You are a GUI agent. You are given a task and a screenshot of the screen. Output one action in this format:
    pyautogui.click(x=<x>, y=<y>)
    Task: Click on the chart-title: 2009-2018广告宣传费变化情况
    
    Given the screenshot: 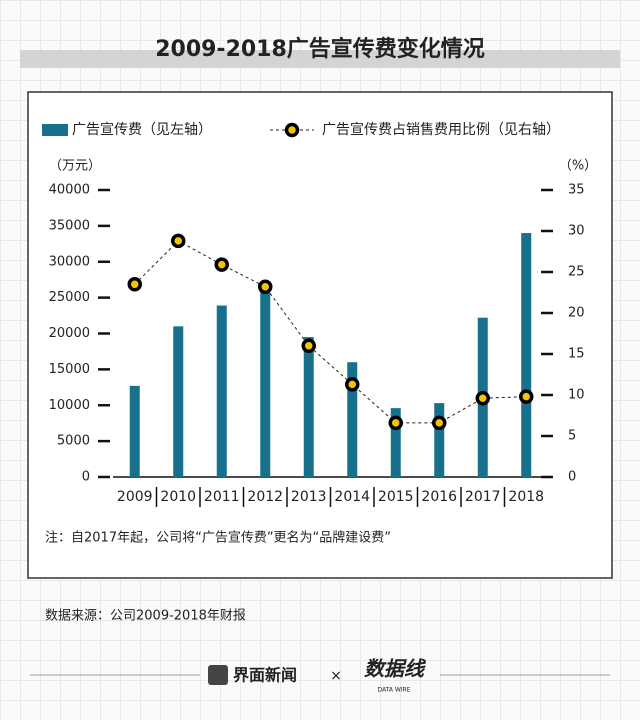 What is the action you would take?
    pyautogui.click(x=320, y=49)
    